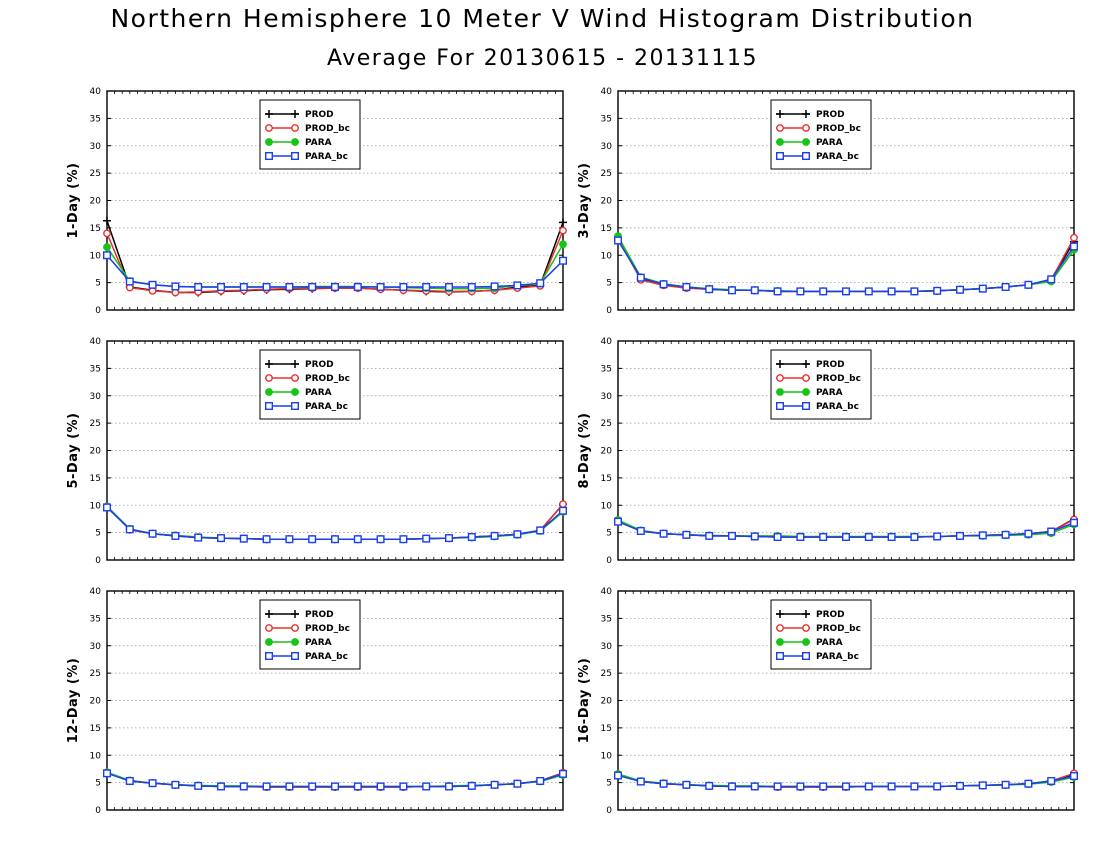  What do you see at coordinates (327, 129) in the screenshot?
I see `legend-label: PROD_bc` at bounding box center [327, 129].